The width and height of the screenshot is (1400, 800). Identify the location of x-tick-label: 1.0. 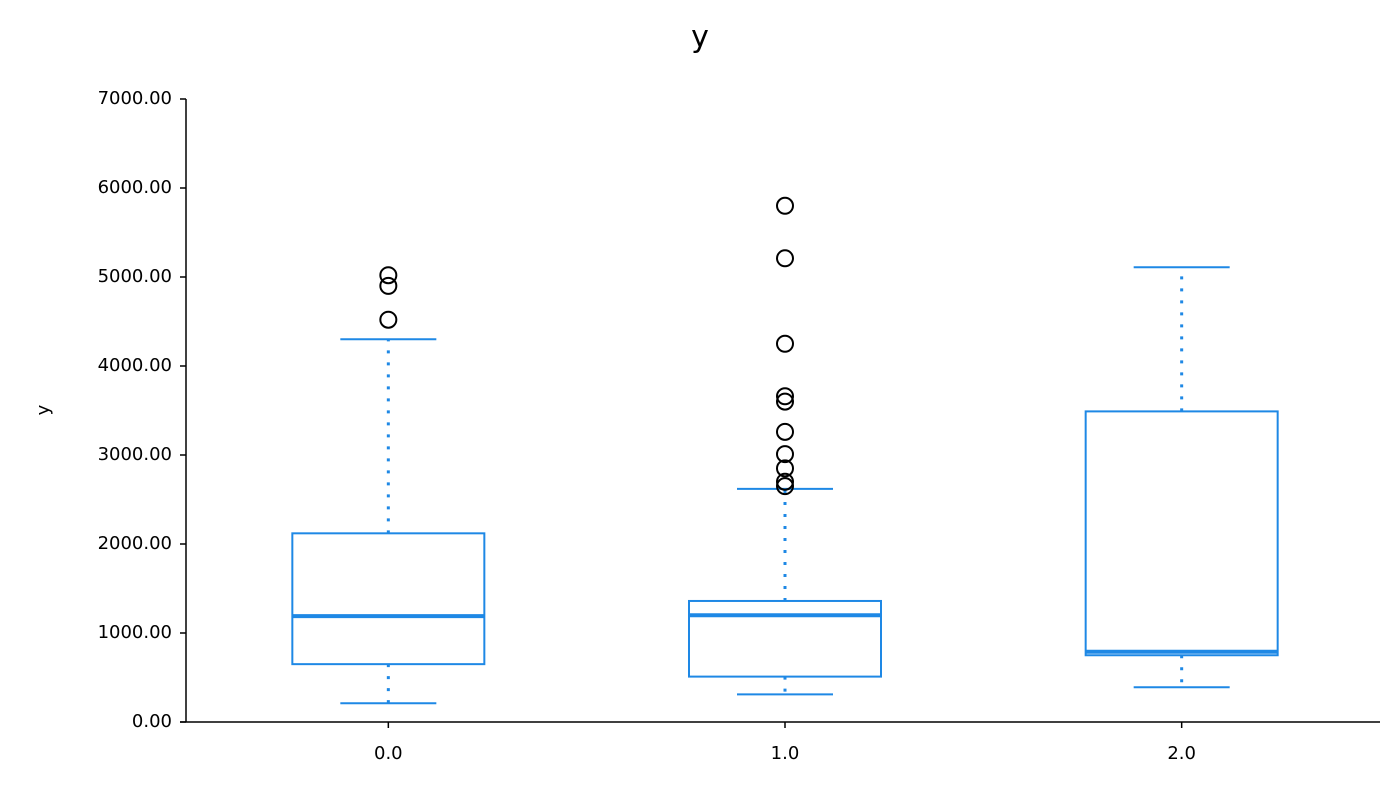
(785, 753).